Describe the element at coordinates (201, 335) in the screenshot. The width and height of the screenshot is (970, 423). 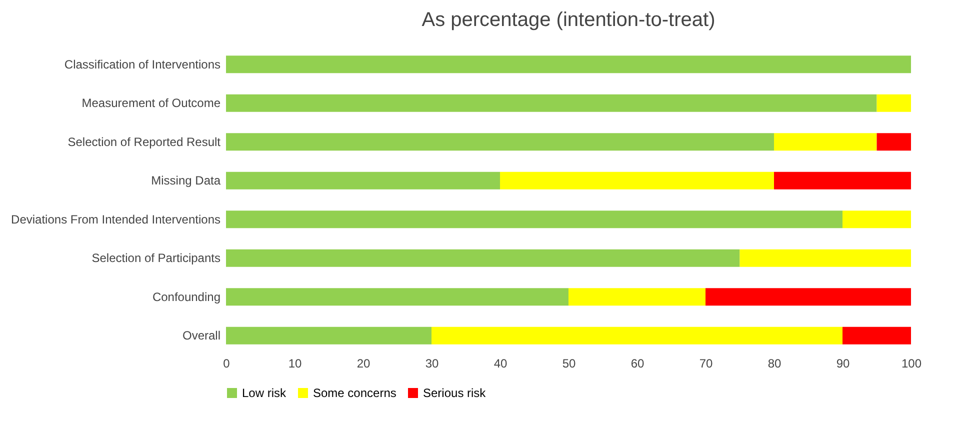
I see `y-tick-label: Overall` at that location.